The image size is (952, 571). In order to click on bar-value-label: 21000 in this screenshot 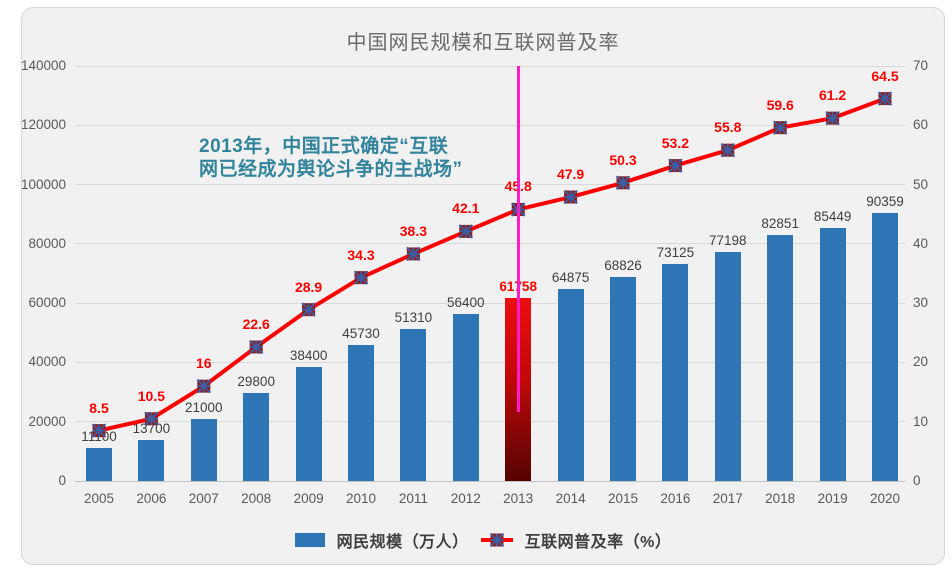, I will do `click(204, 407)`.